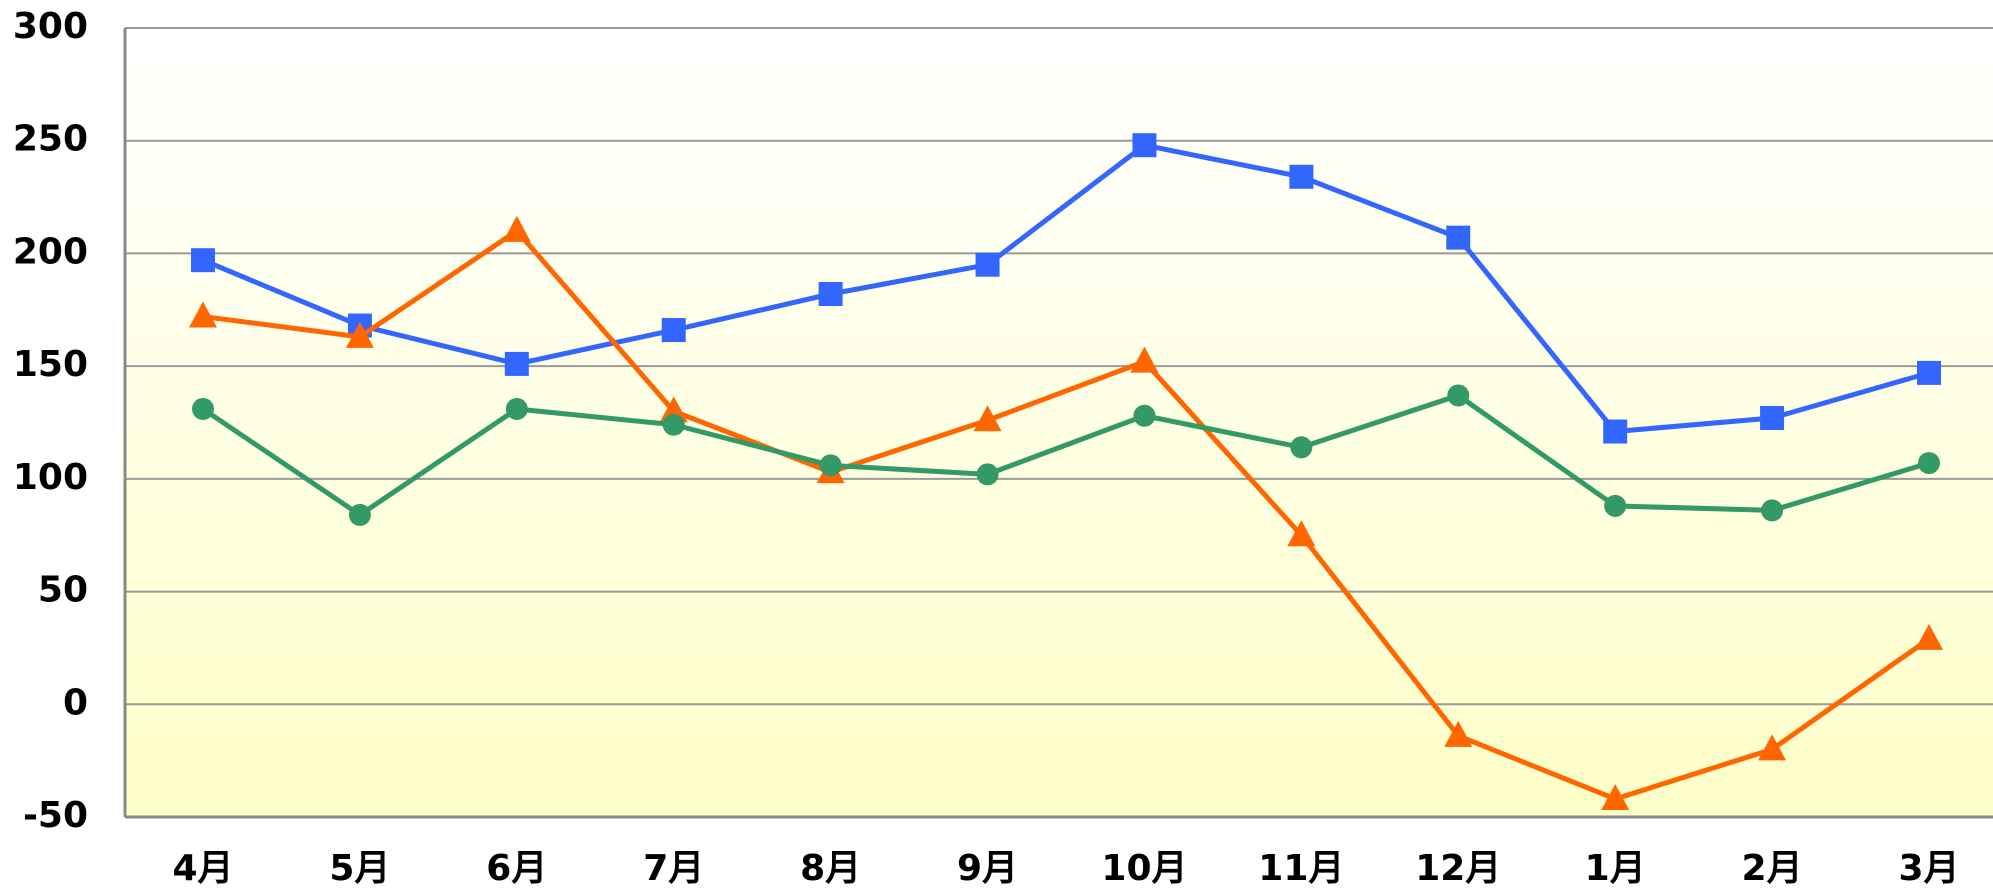  Describe the element at coordinates (202, 868) in the screenshot. I see `x-tick-label: 4月` at that location.